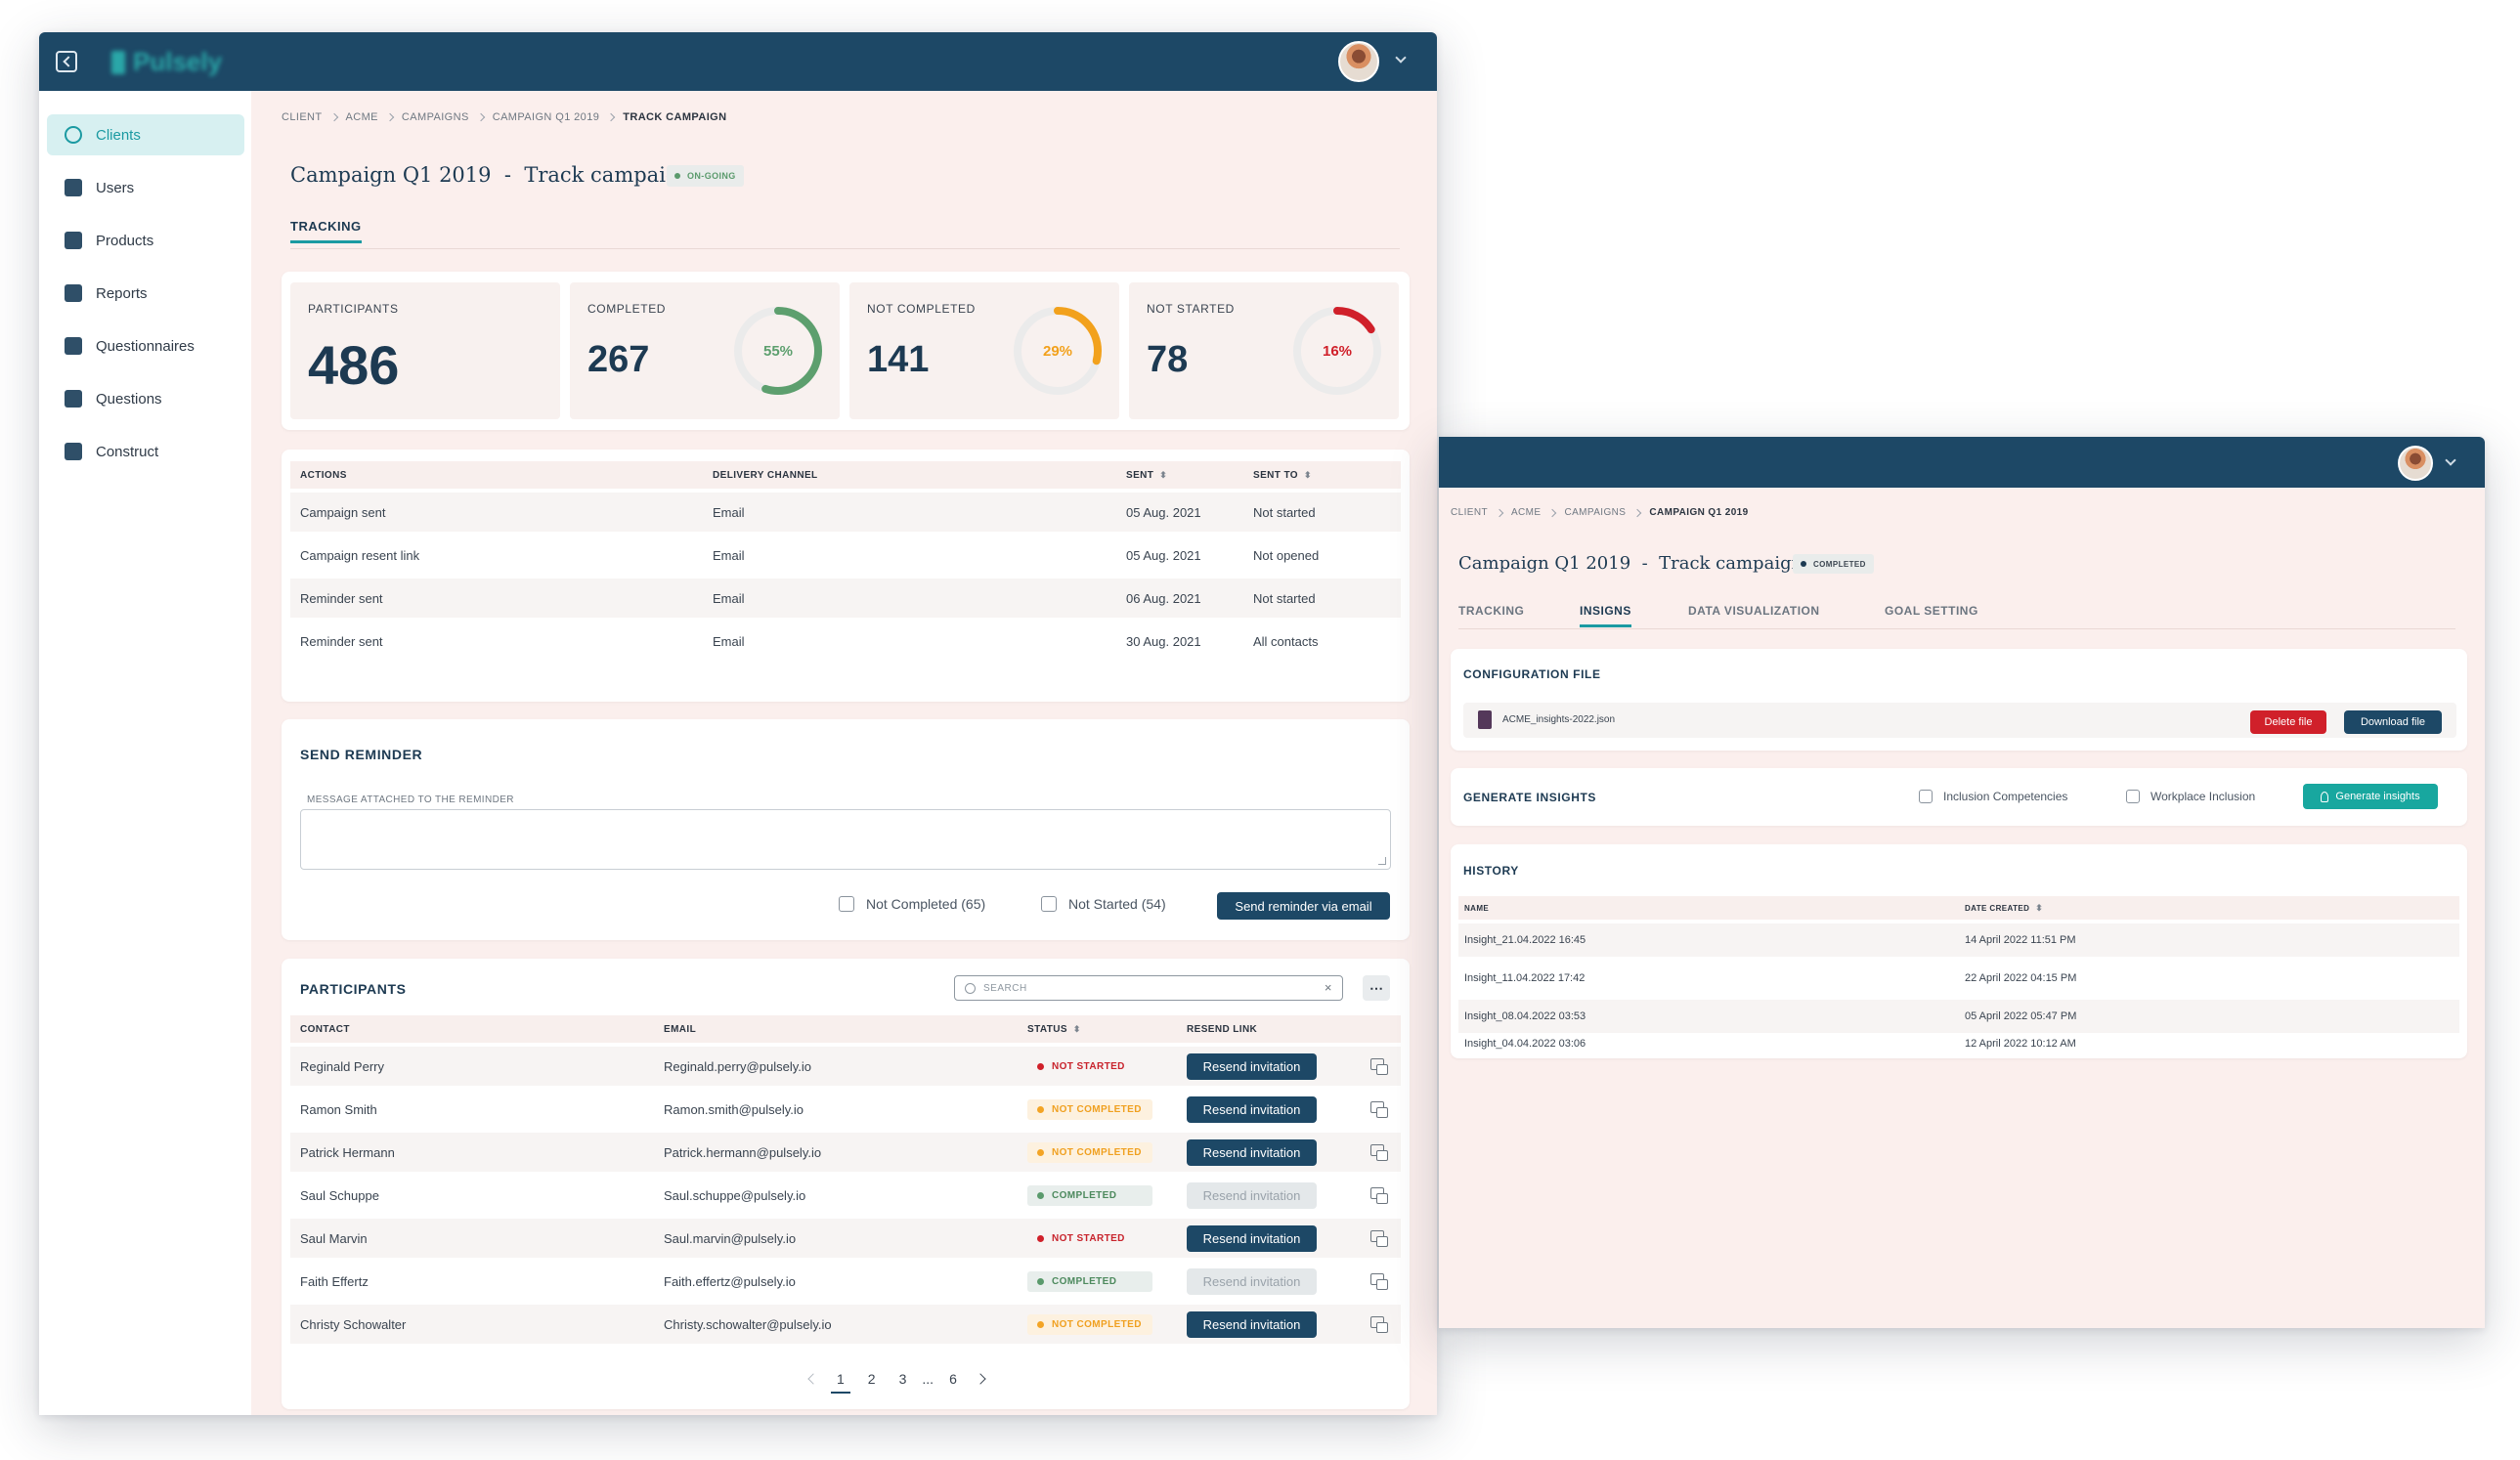 Image resolution: width=2520 pixels, height=1460 pixels. Describe the element at coordinates (1931, 611) in the screenshot. I see `tab-goal-setting: GOAL SETTING` at that location.